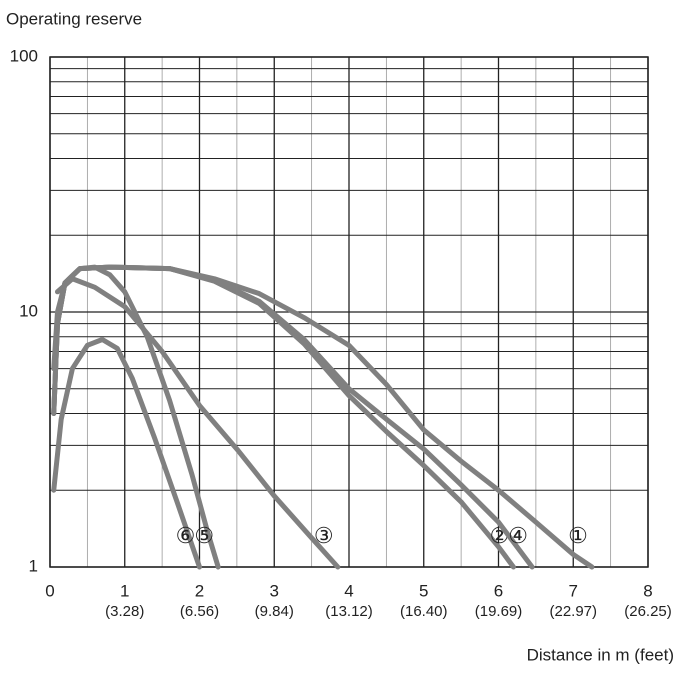  I want to click on x-tick-sublabel: (26.25), so click(648, 611).